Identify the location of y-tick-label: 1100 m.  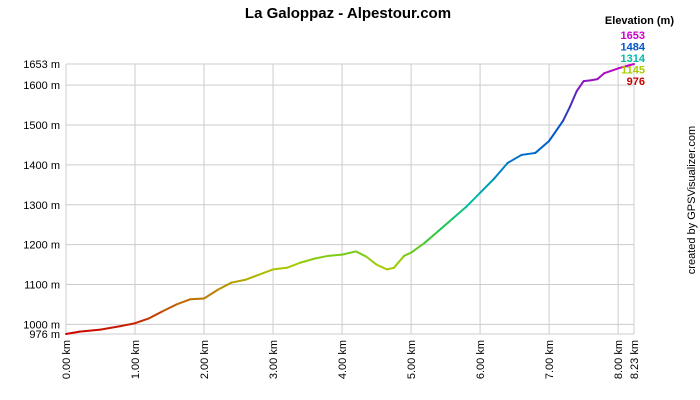
(42, 286).